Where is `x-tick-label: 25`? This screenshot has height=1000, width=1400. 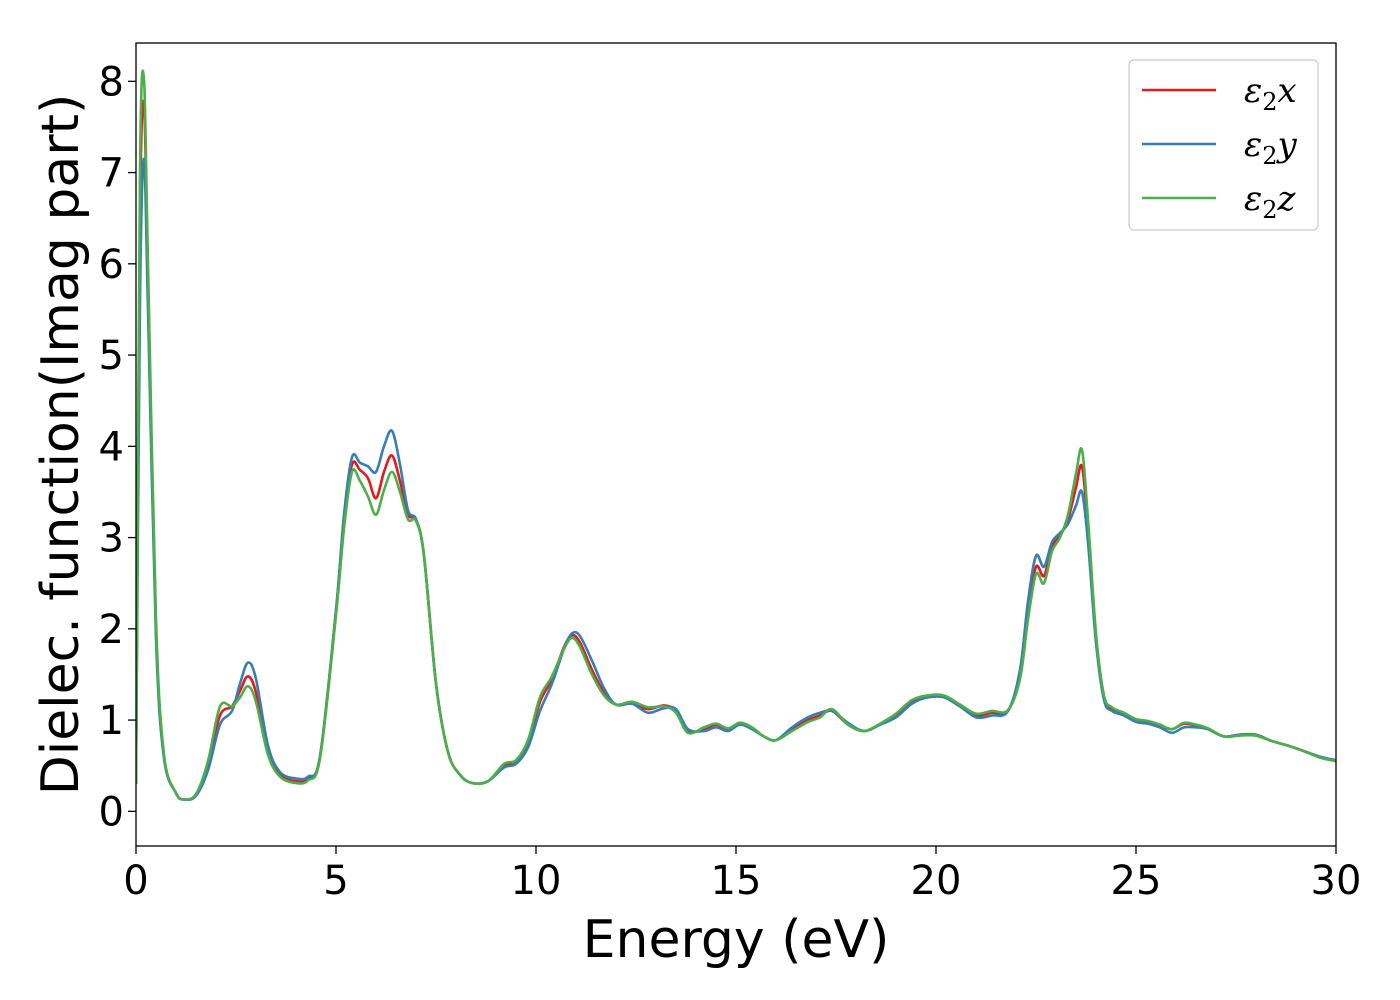
x-tick-label: 25 is located at coordinates (1136, 881).